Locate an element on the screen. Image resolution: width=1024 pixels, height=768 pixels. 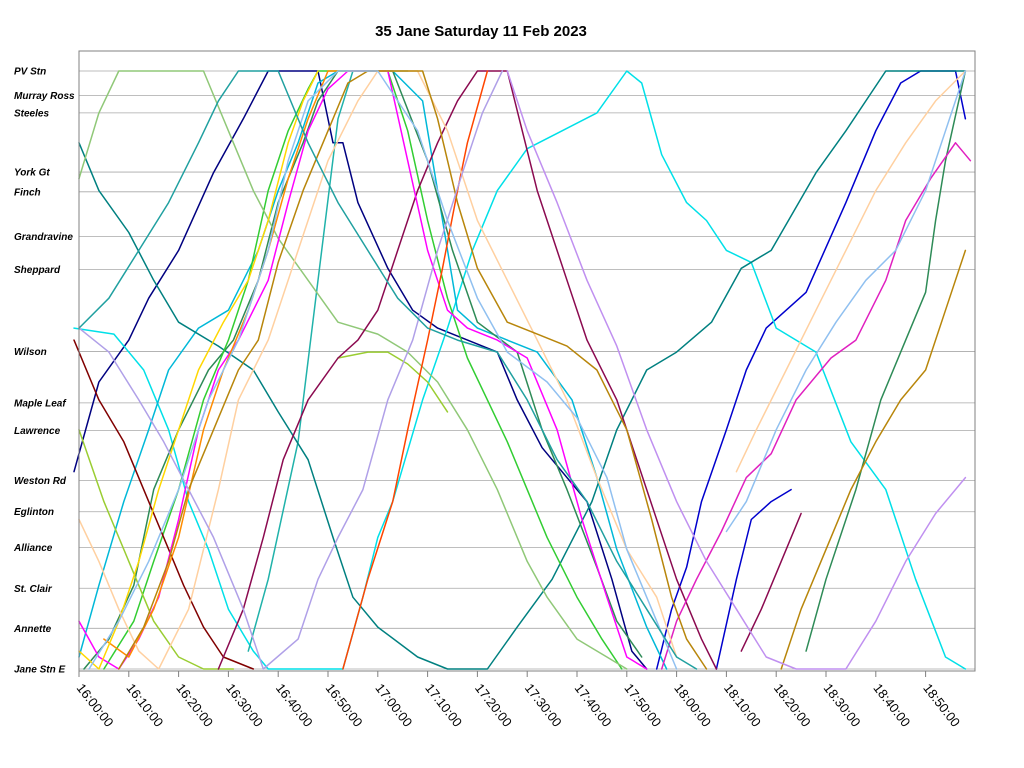
stop-label: Murray Ross is located at coordinates (44, 96).